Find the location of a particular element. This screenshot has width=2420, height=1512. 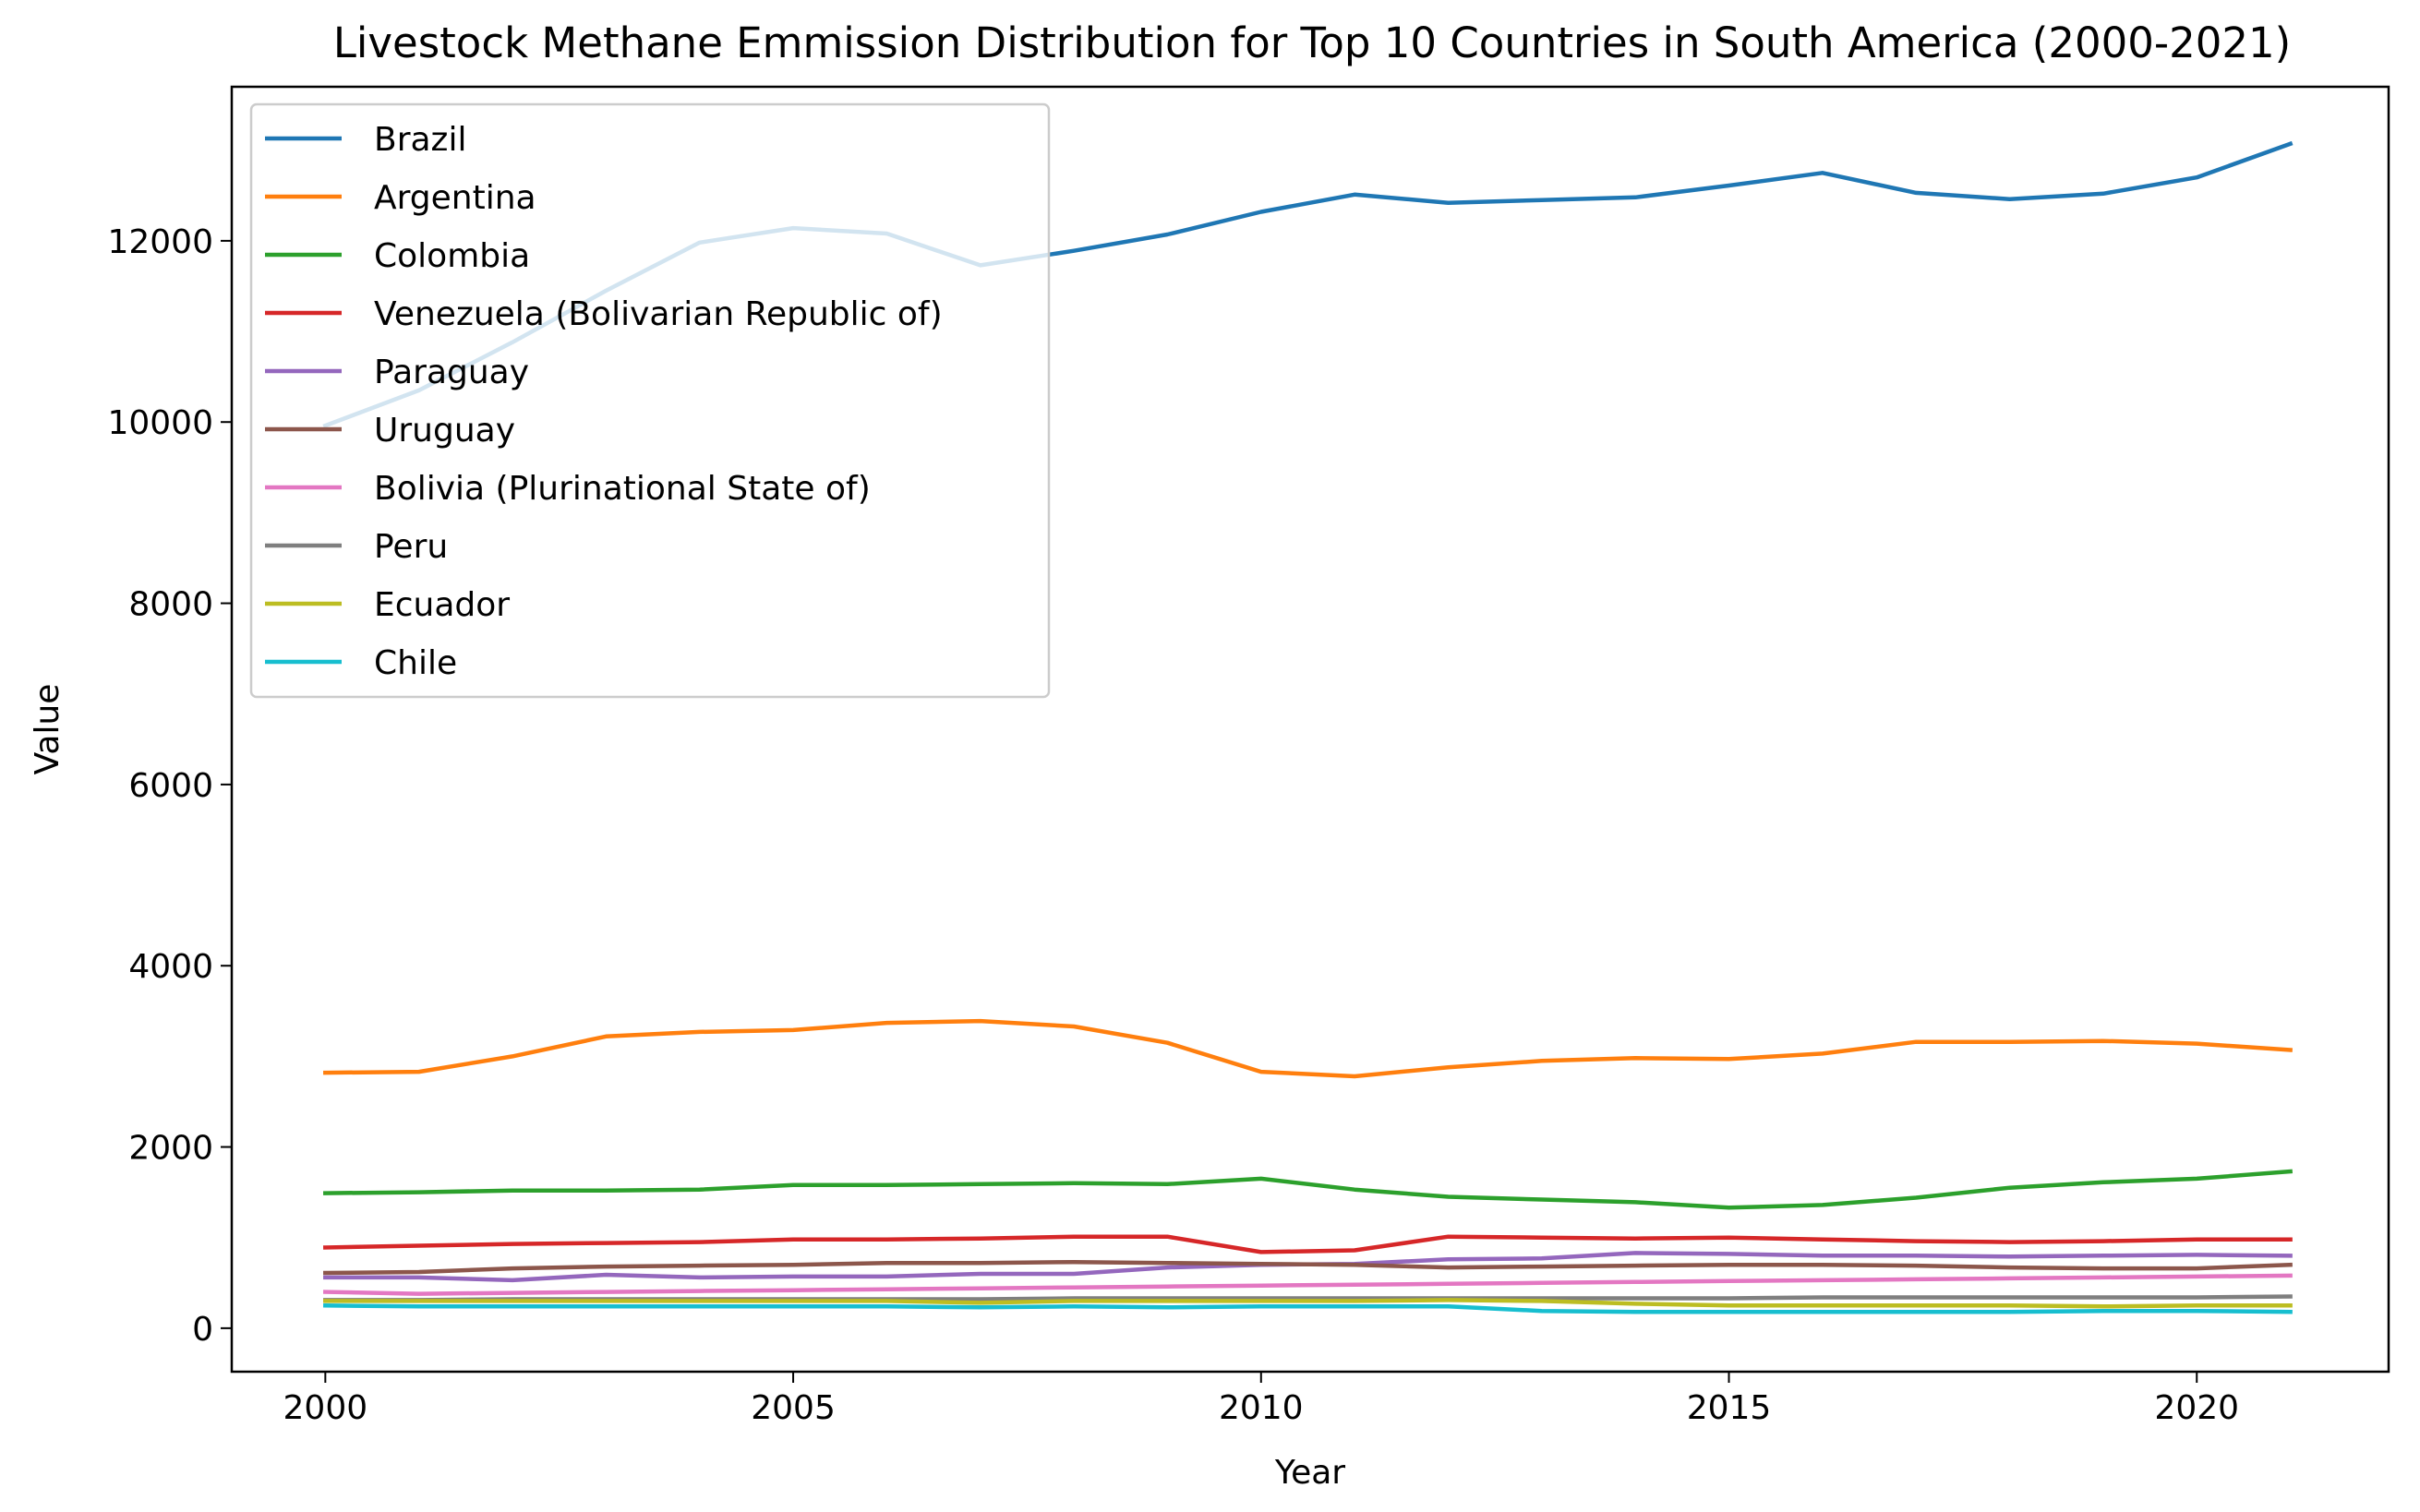

y-axis-label: Value is located at coordinates (47, 729).